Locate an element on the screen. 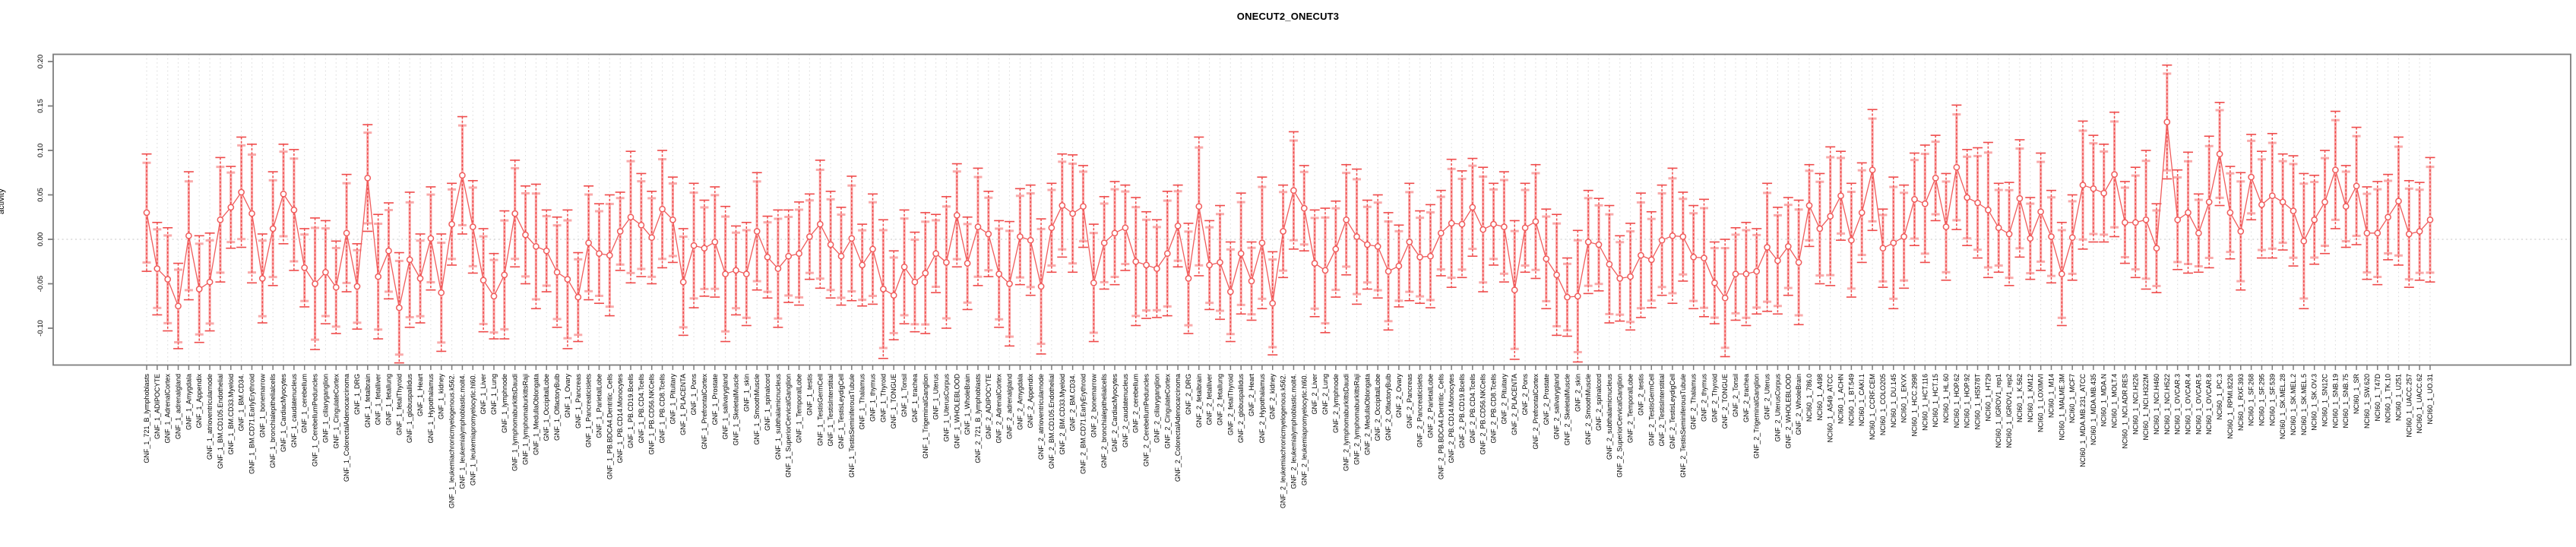 The image size is (2576, 547). x-category-label: GNF_2_bronchialepithelialcells is located at coordinates (1104, 421).